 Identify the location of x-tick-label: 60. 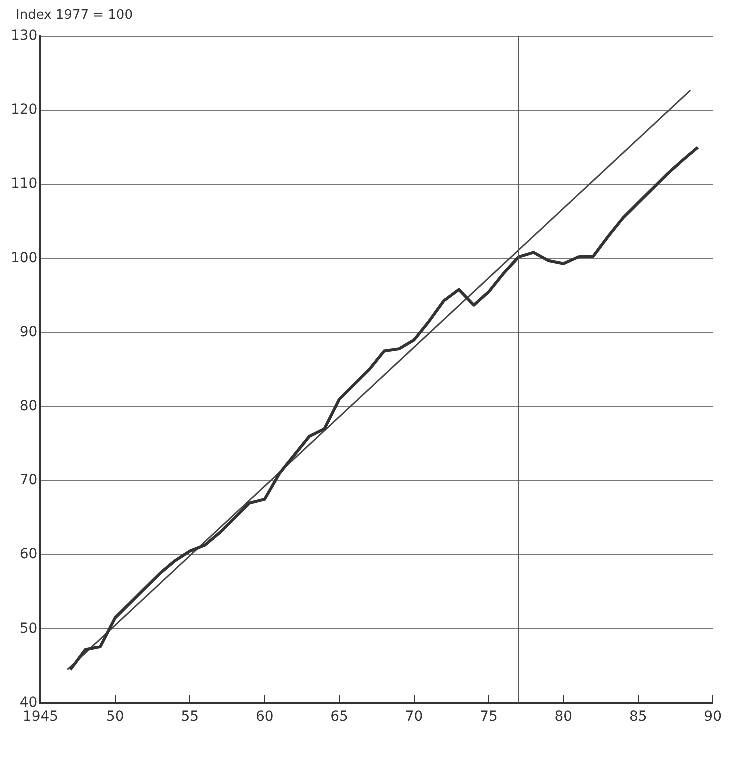
(265, 717).